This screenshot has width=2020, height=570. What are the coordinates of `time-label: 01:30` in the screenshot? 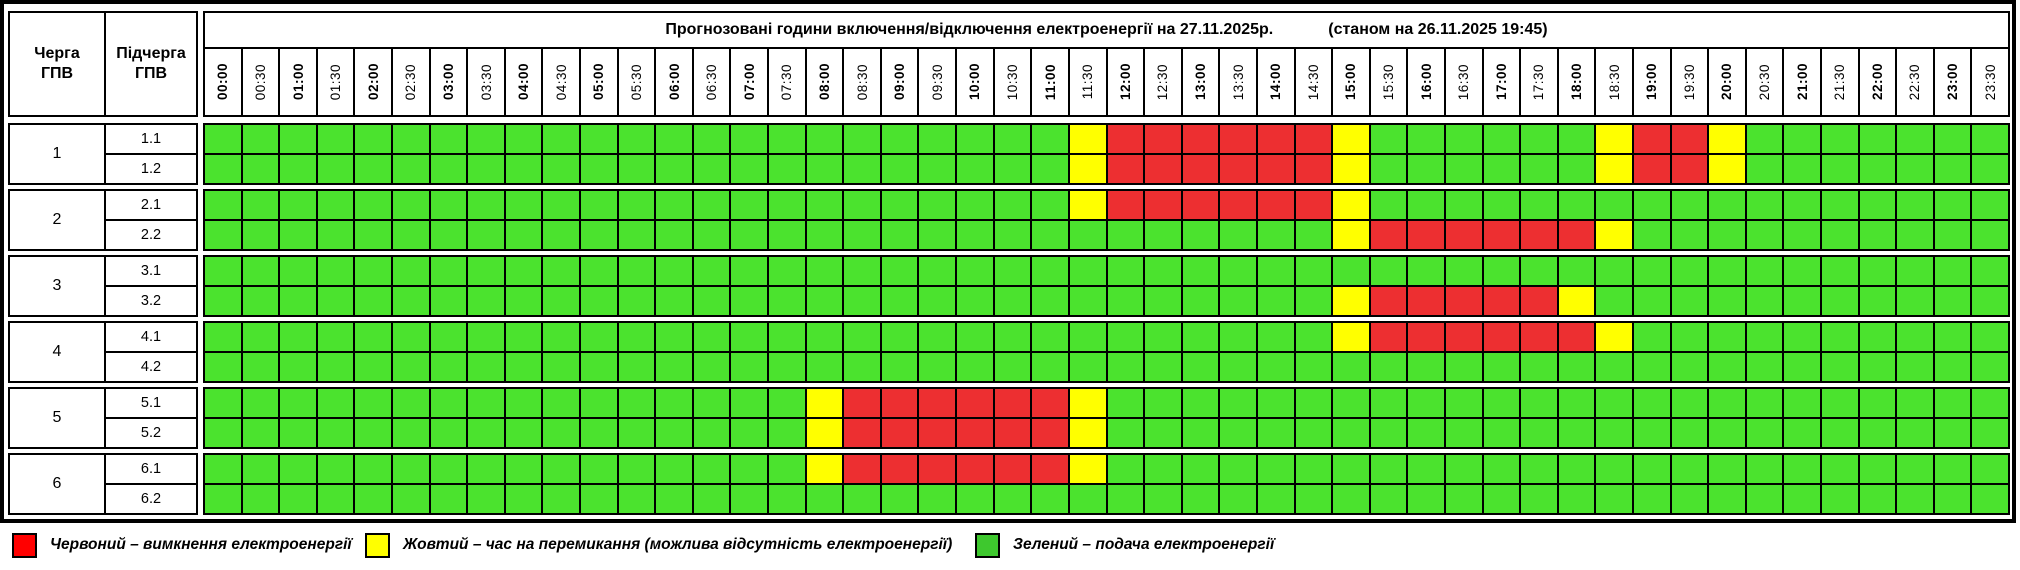 It's located at (335, 82).